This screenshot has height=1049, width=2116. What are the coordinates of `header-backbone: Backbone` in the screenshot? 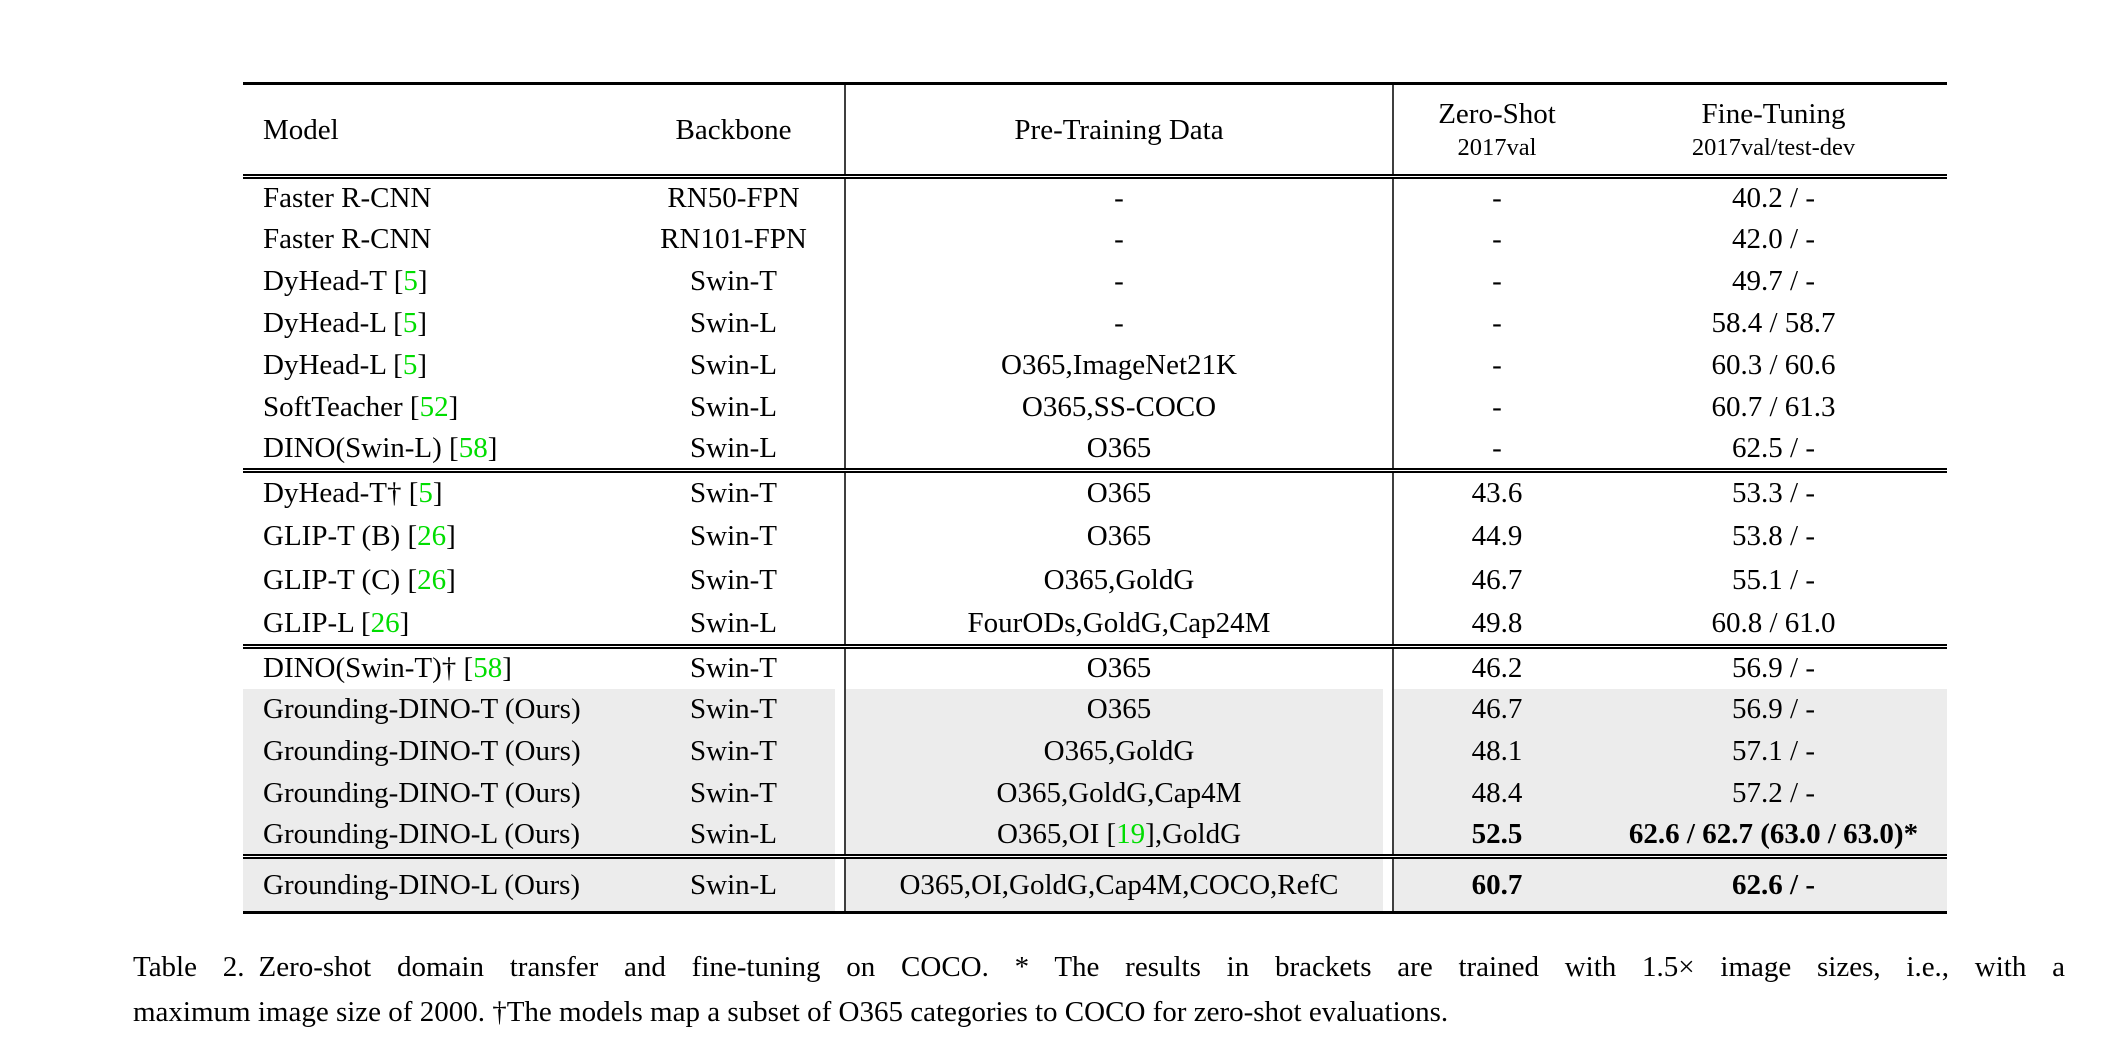 It's located at (734, 130).